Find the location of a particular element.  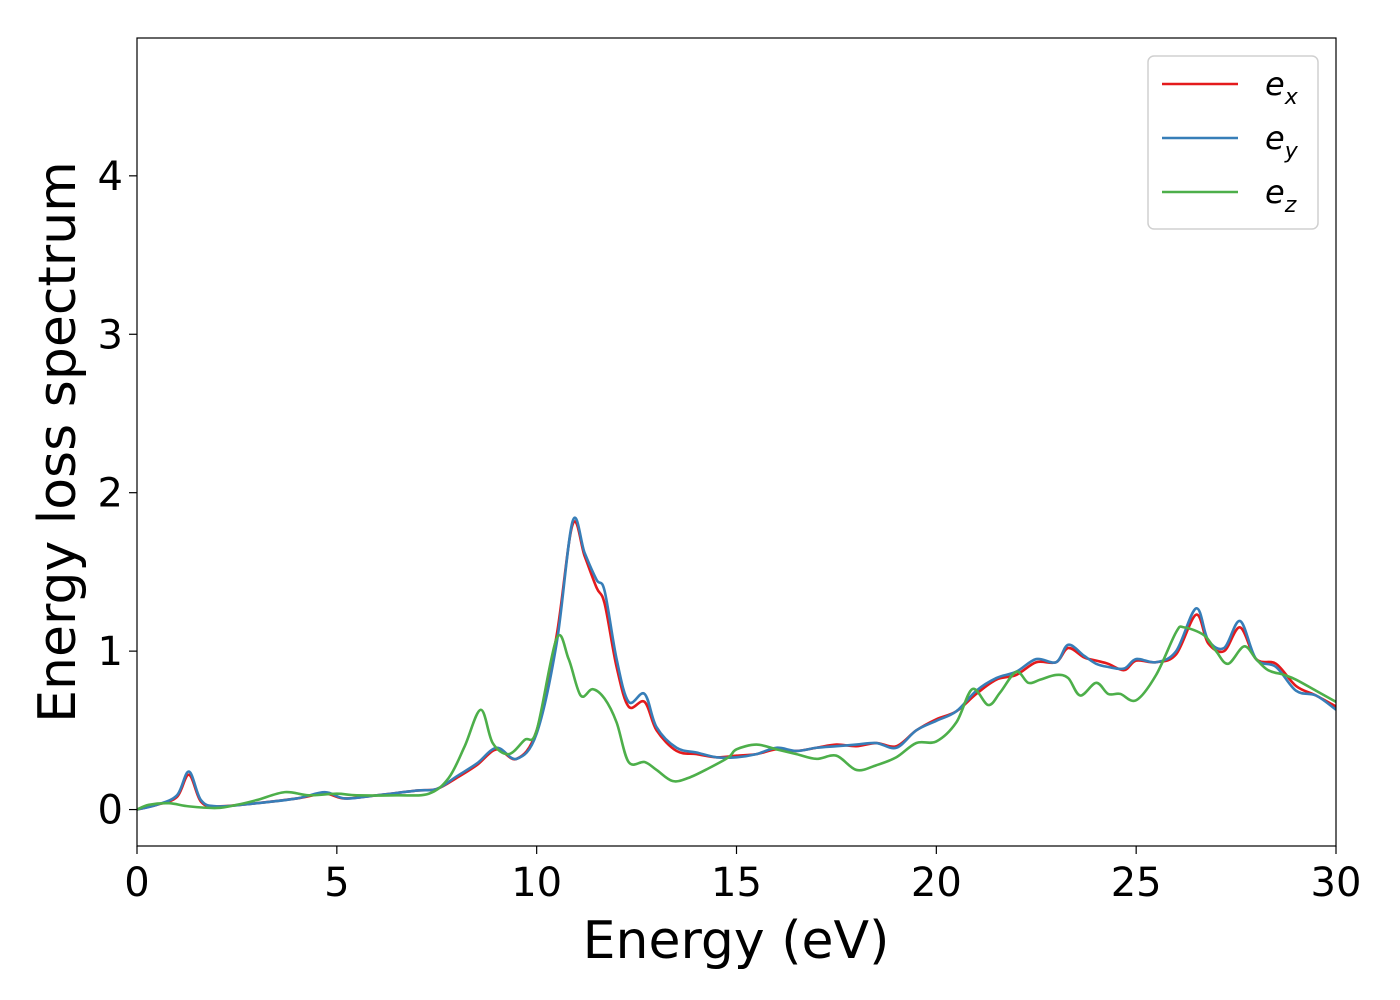

x-tick-label: 0 is located at coordinates (136, 883).